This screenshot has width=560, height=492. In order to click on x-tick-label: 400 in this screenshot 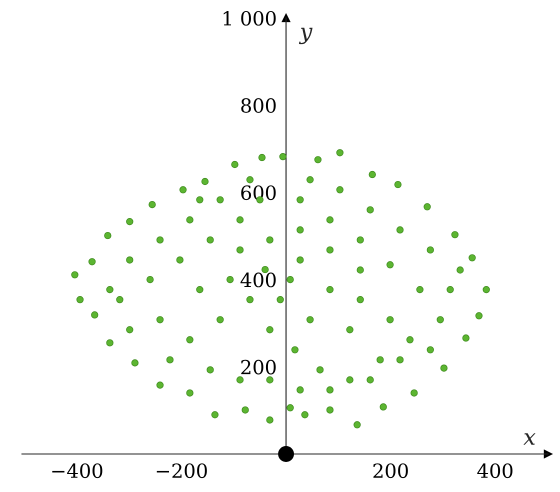, I will do `click(494, 470)`.